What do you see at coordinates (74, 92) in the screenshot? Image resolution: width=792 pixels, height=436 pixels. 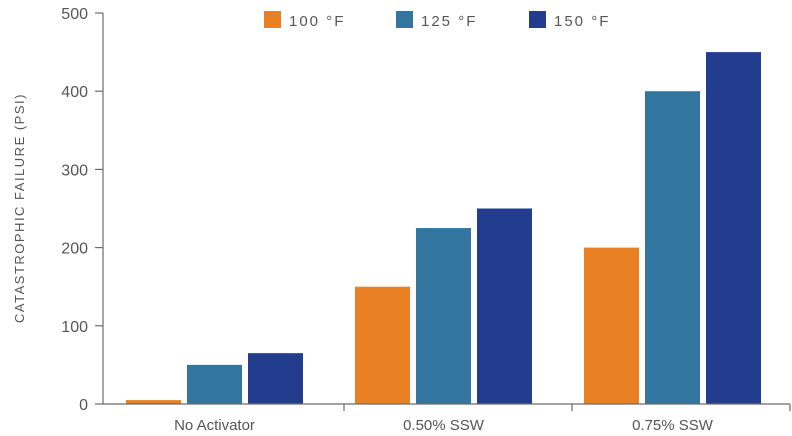 I see `y-tick-label: 400` at bounding box center [74, 92].